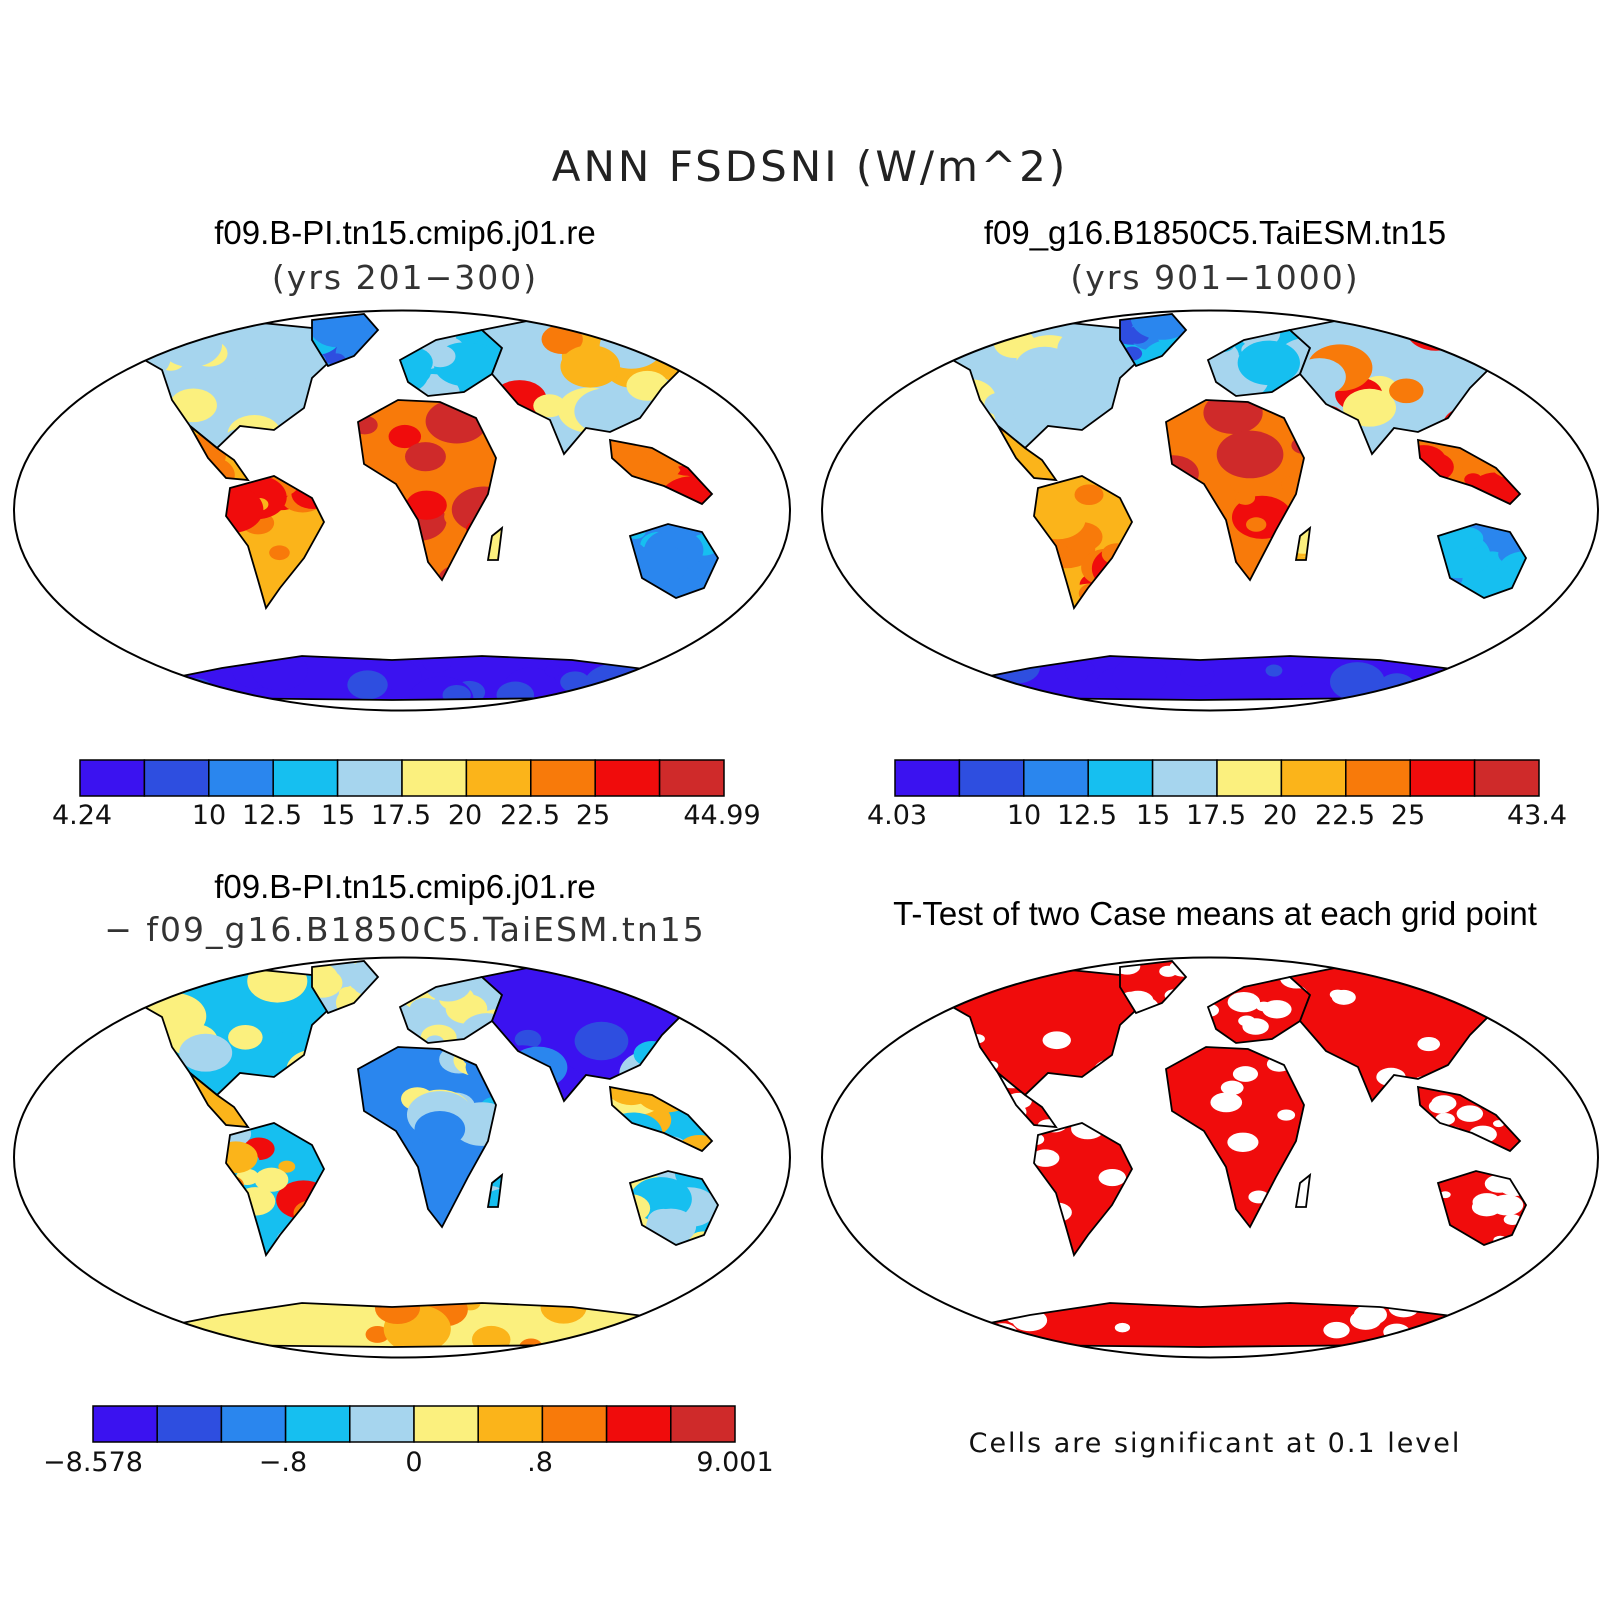  I want to click on panel-title-case2: f09_g16.B1850C5.TaiESM.tn15, so click(1215, 232).